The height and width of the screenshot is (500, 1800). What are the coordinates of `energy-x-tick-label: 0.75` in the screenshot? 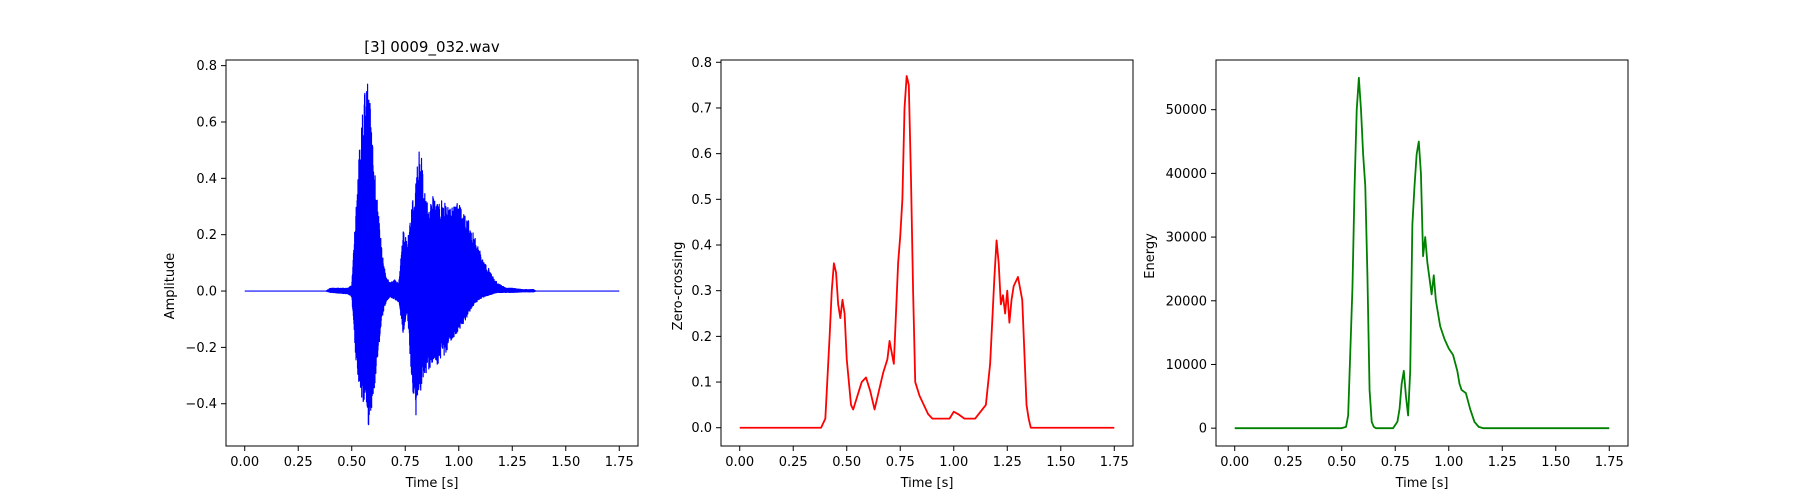 It's located at (1395, 462).